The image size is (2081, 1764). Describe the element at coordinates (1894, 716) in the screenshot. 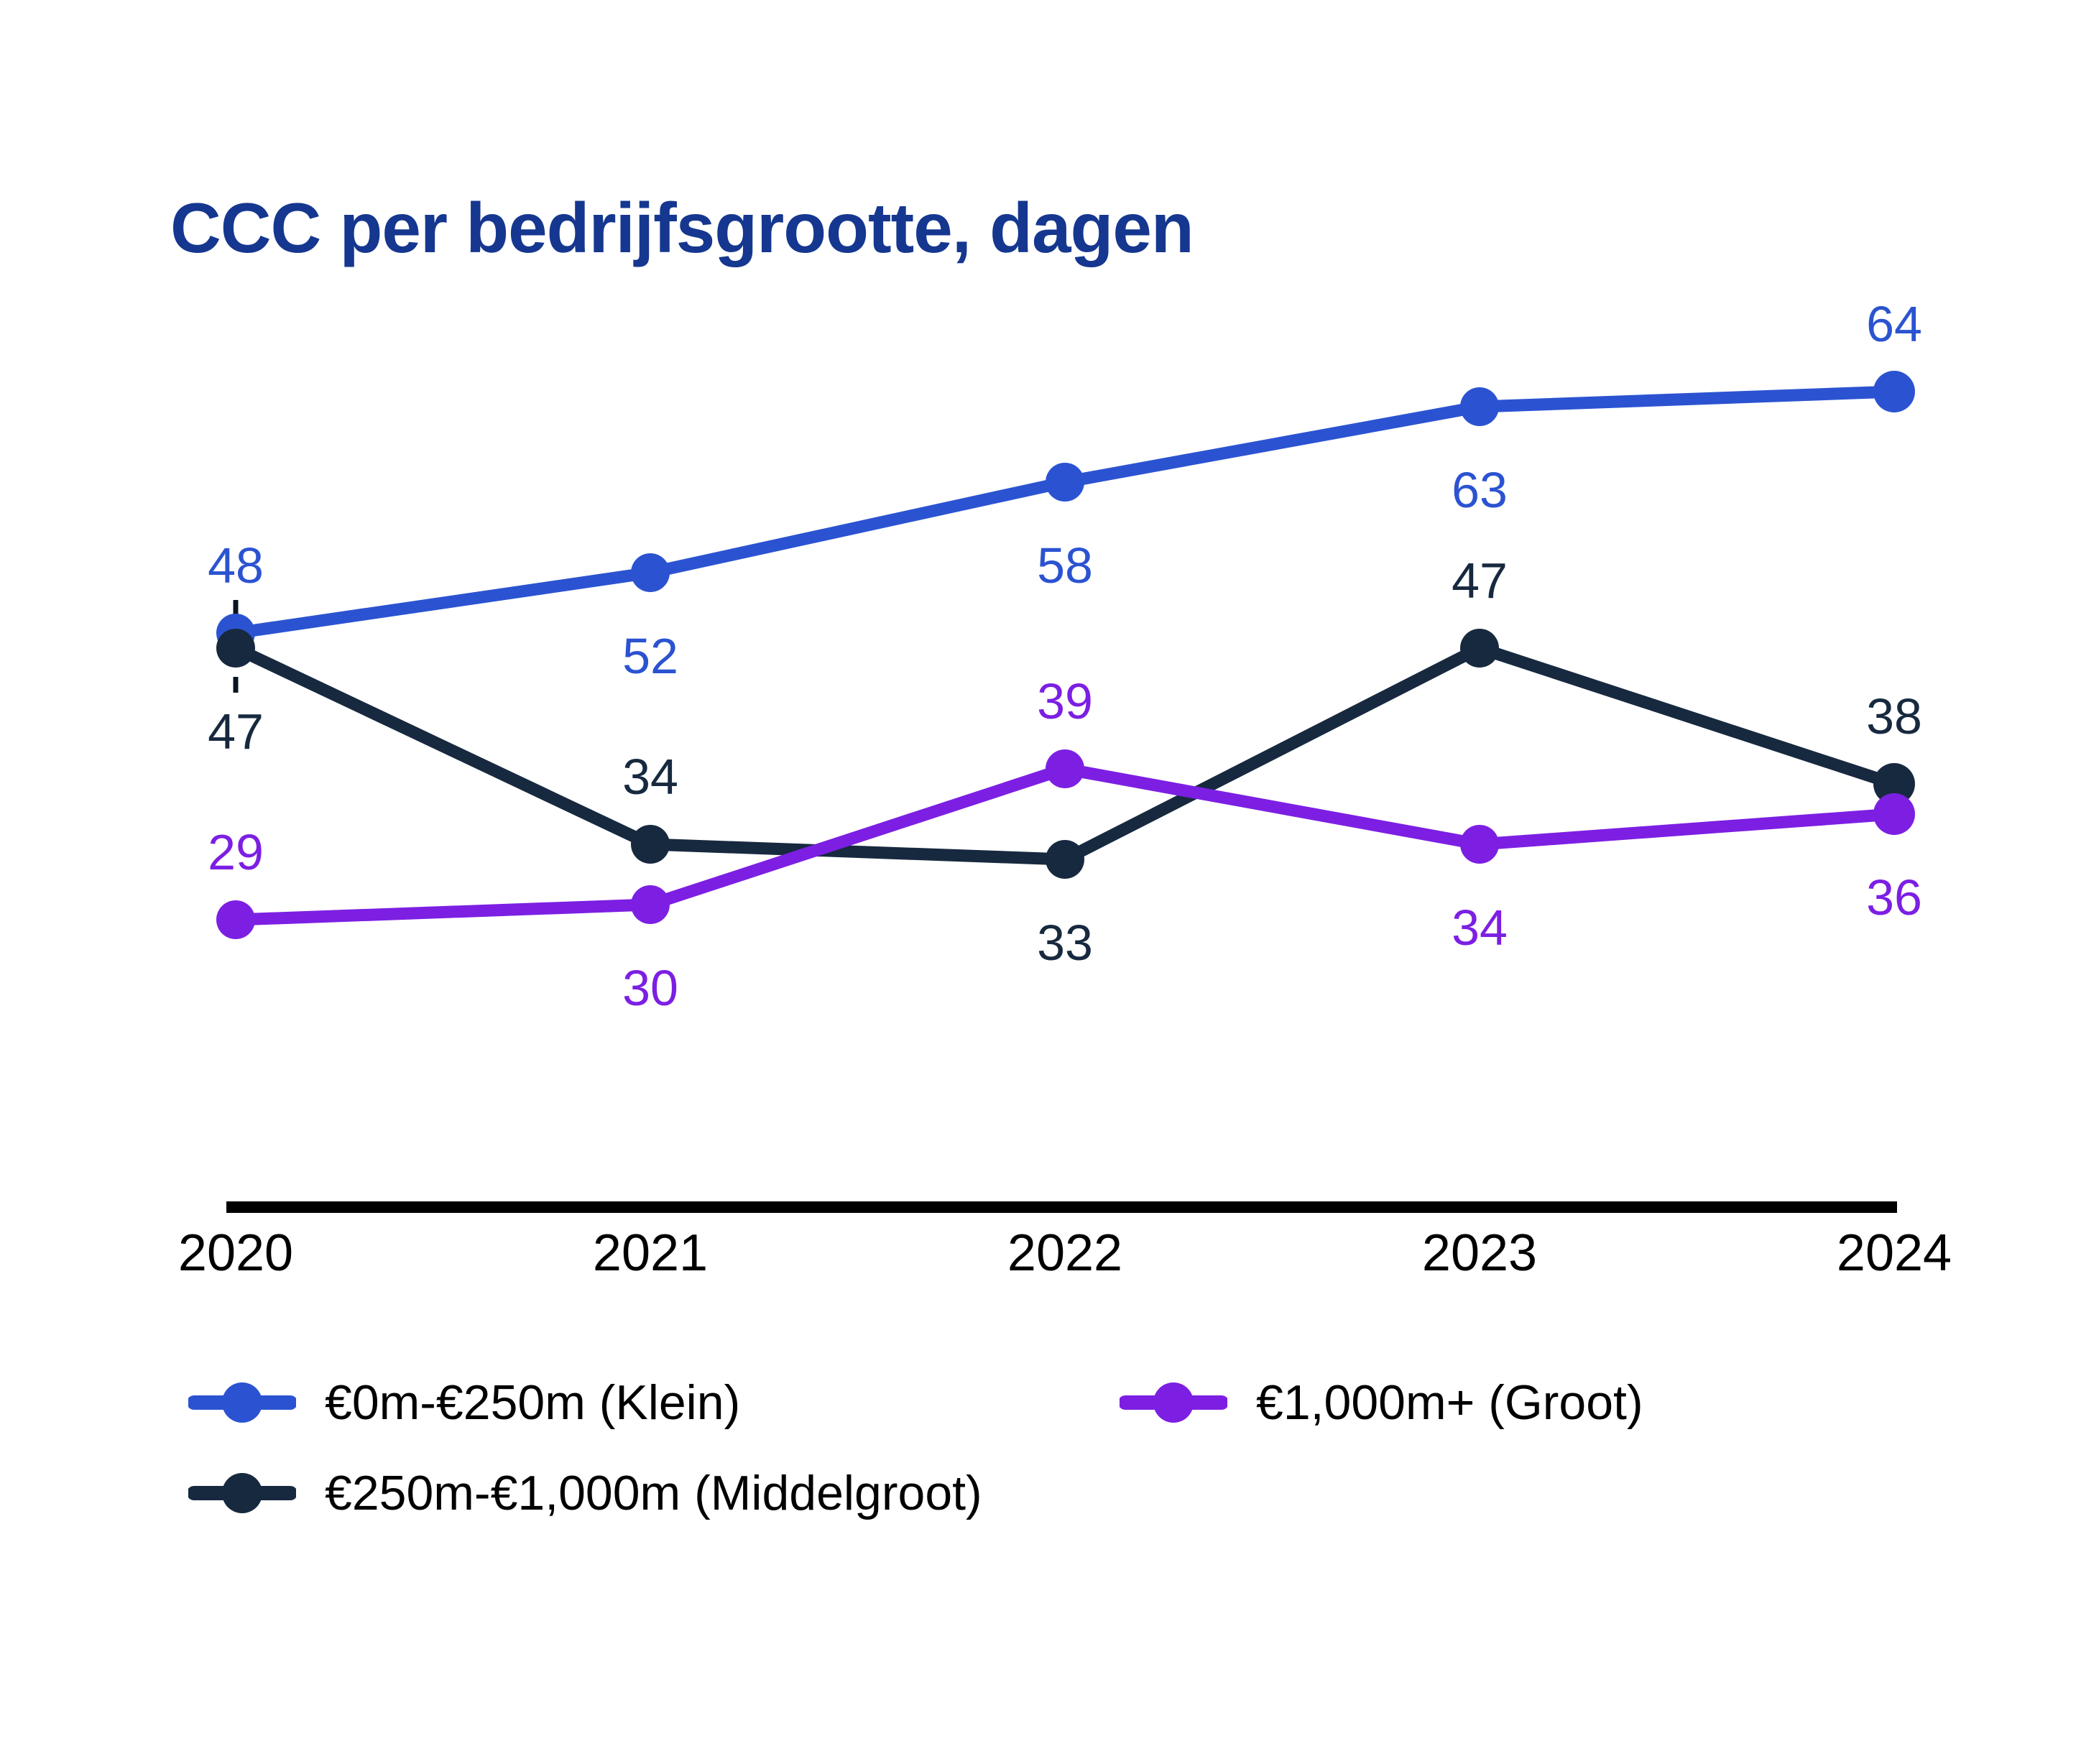

I see `value-label-middelgroot: 38` at that location.